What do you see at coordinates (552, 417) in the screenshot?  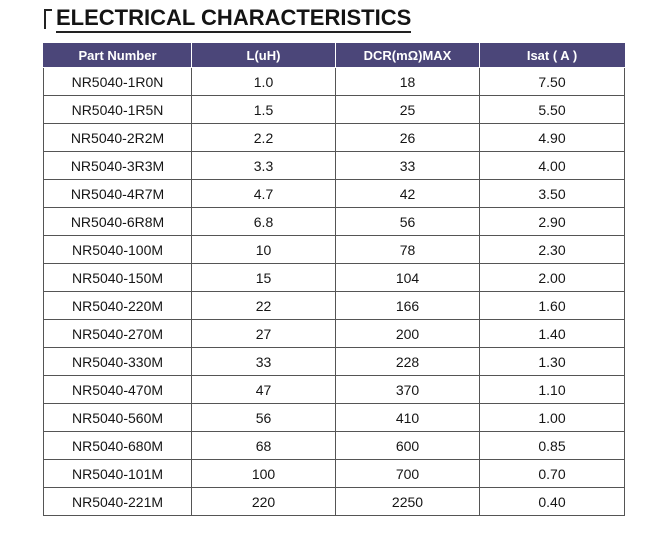 I see `isat-cell: 1.00` at bounding box center [552, 417].